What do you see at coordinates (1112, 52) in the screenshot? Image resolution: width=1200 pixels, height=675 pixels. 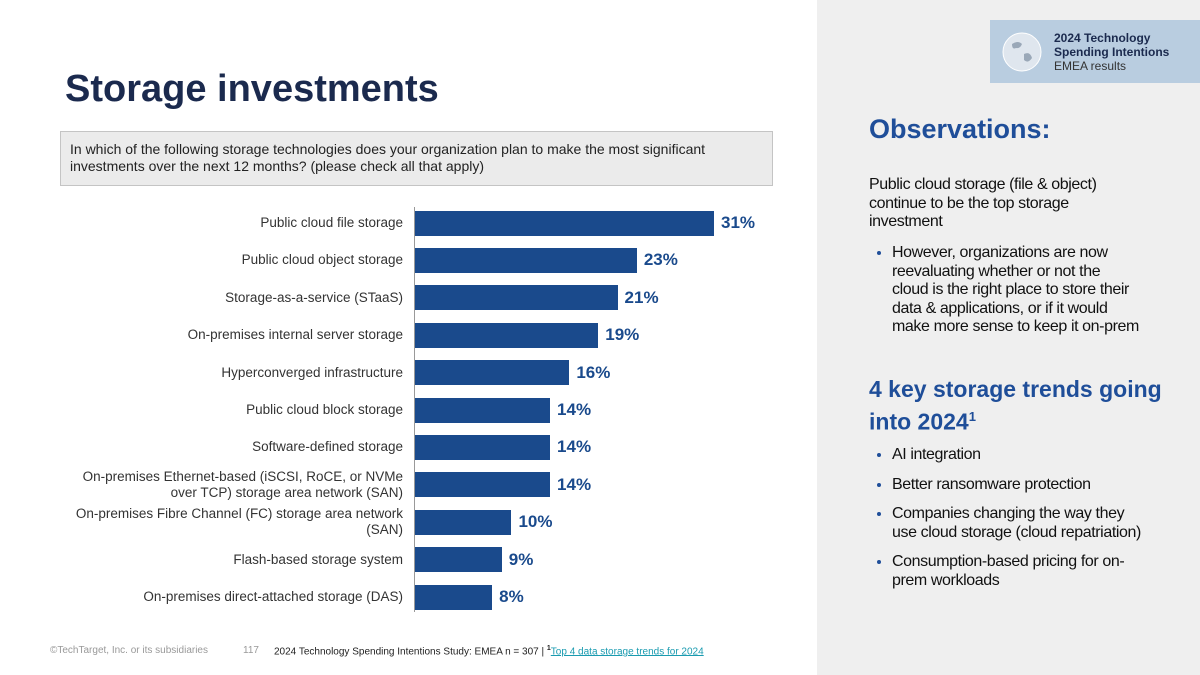 I see `badge-text: Spending Intentions` at bounding box center [1112, 52].